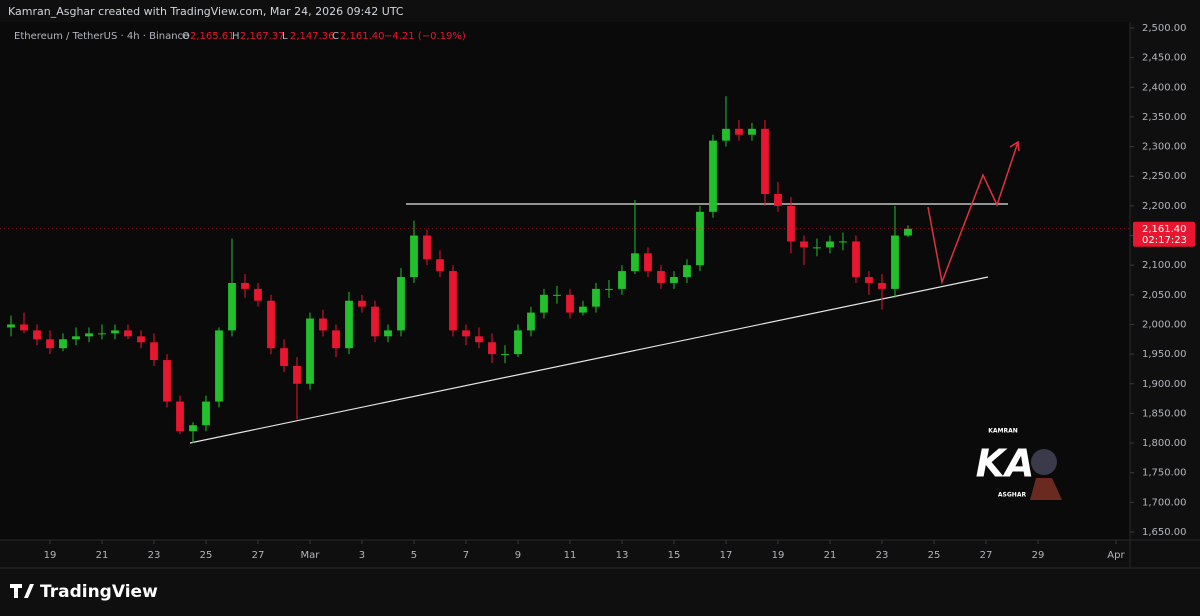 The height and width of the screenshot is (616, 1200). Describe the element at coordinates (1005, 464) in the screenshot. I see `watermark-main: KA` at that location.